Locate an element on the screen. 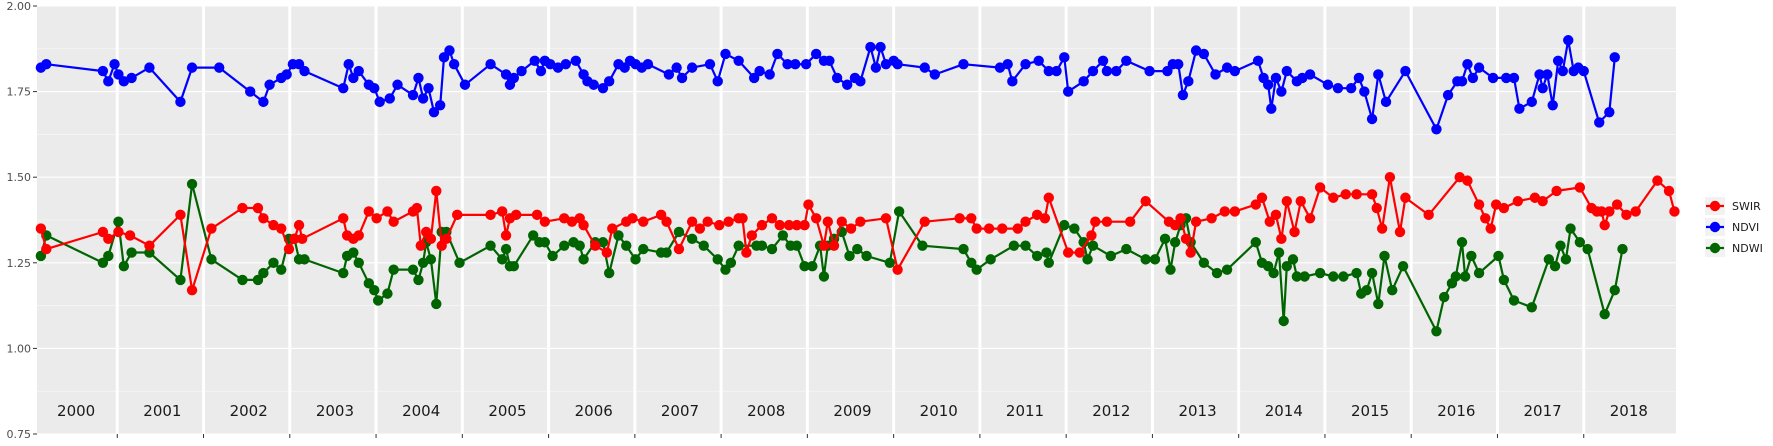 Image resolution: width=1773 pixels, height=446 pixels. year-label: 2012 is located at coordinates (1111, 411).